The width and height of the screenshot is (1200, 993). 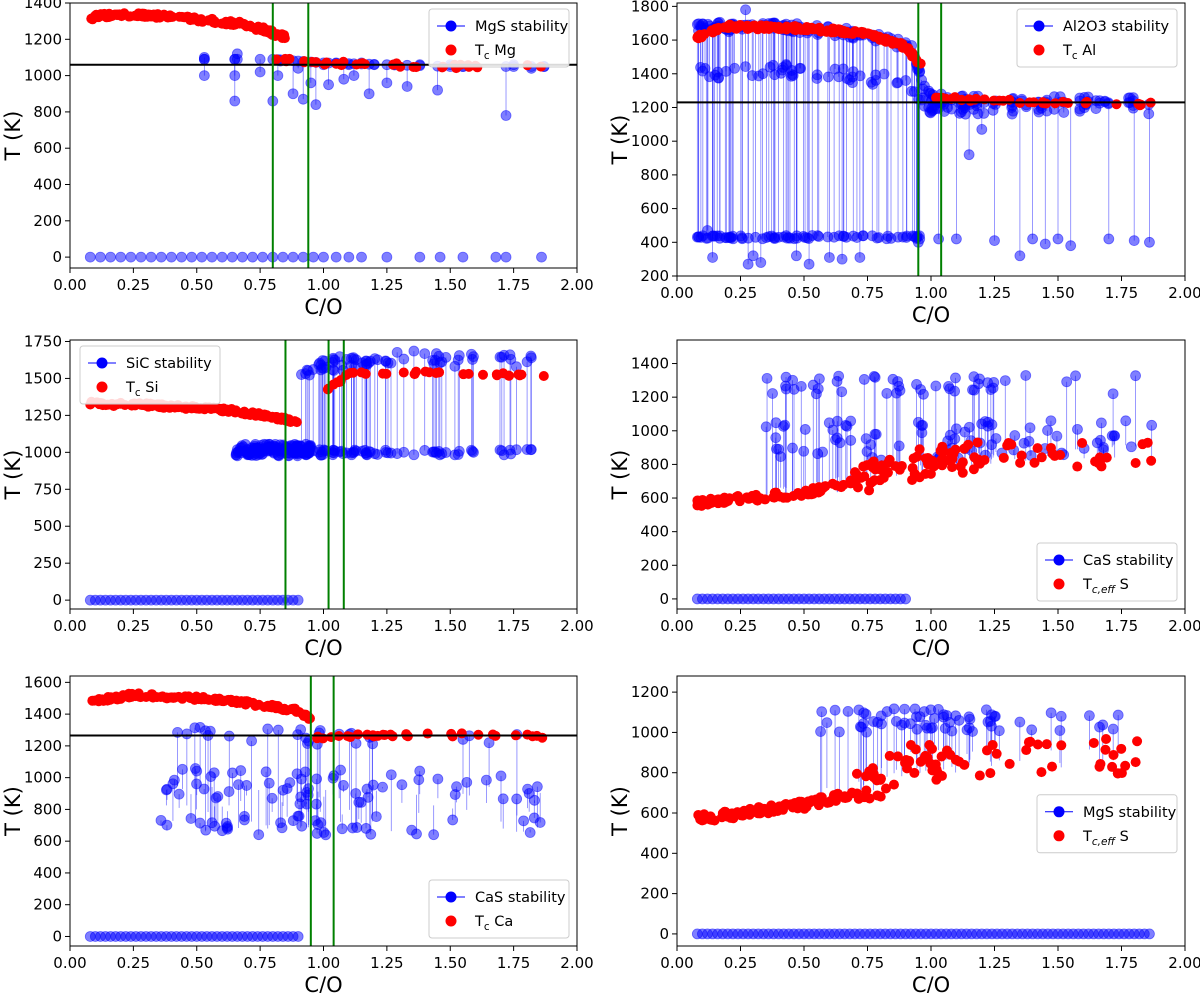 What do you see at coordinates (1057, 626) in the screenshot?
I see `x-tick-label: 1.50` at bounding box center [1057, 626].